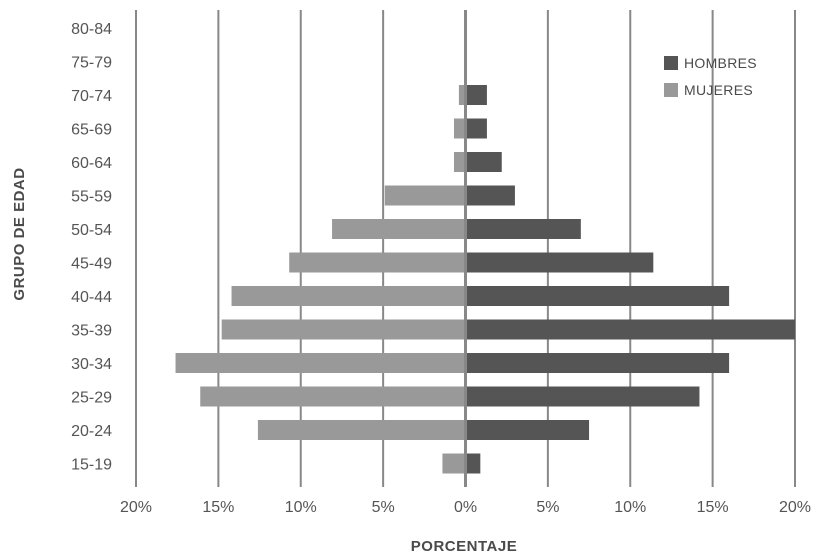 This screenshot has width=814, height=554. What do you see at coordinates (91, 230) in the screenshot?
I see `y-tick-label: 50-54` at bounding box center [91, 230].